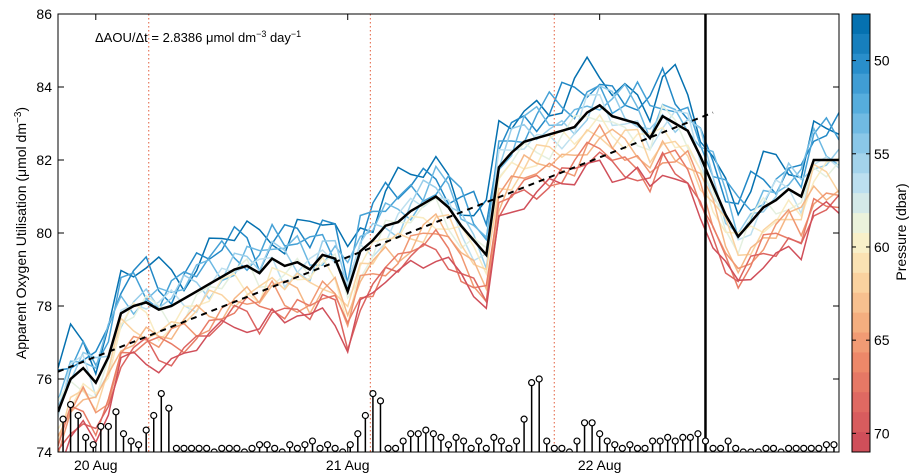 This screenshot has width=912, height=476. What do you see at coordinates (96, 465) in the screenshot?
I see `x-tick-label: 20 Aug` at bounding box center [96, 465].